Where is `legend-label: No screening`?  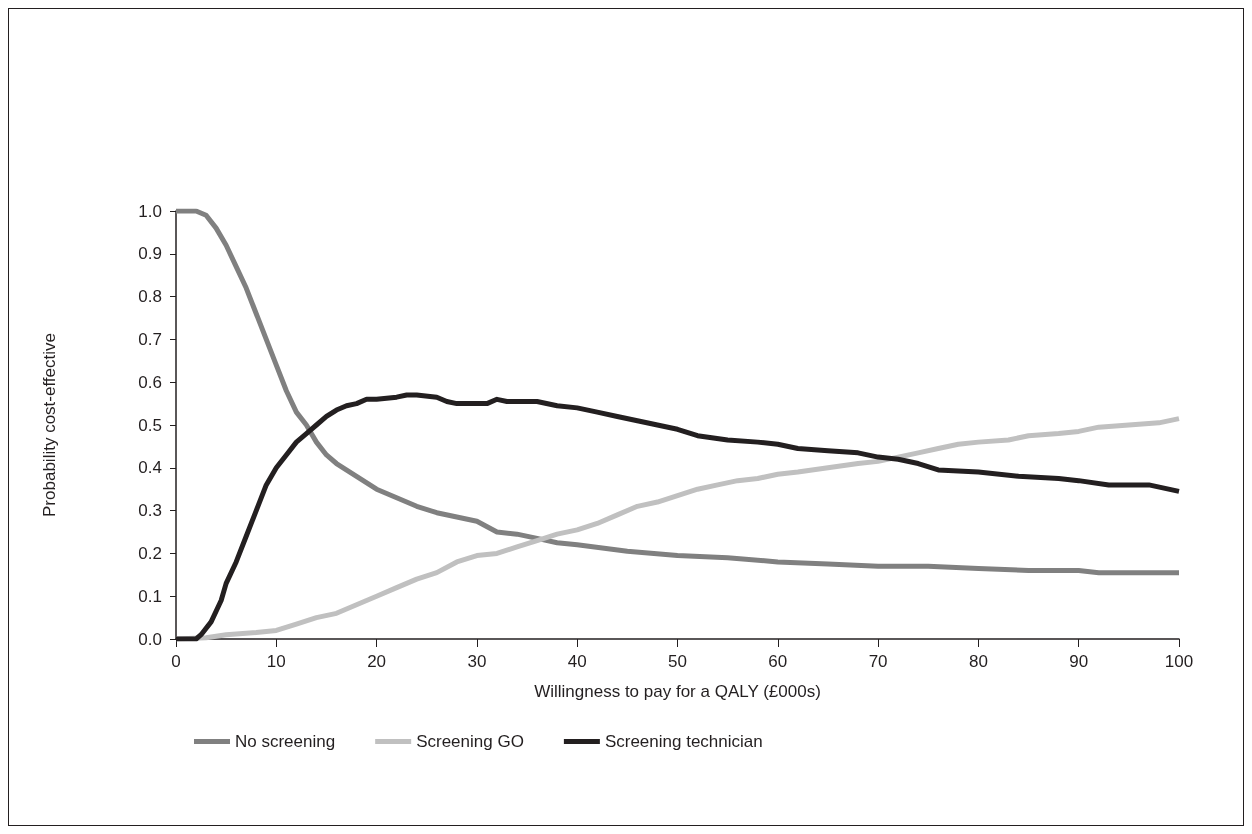 legend-label: No screening is located at coordinates (285, 741).